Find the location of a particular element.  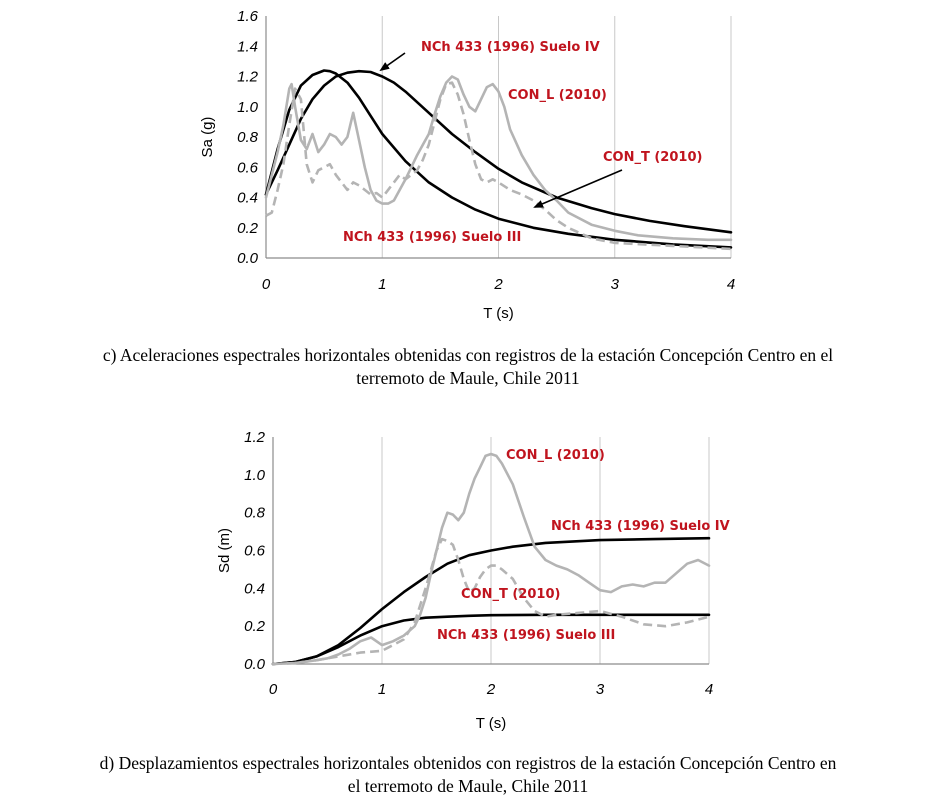

c1-x-tick-label: 1 is located at coordinates (382, 284).